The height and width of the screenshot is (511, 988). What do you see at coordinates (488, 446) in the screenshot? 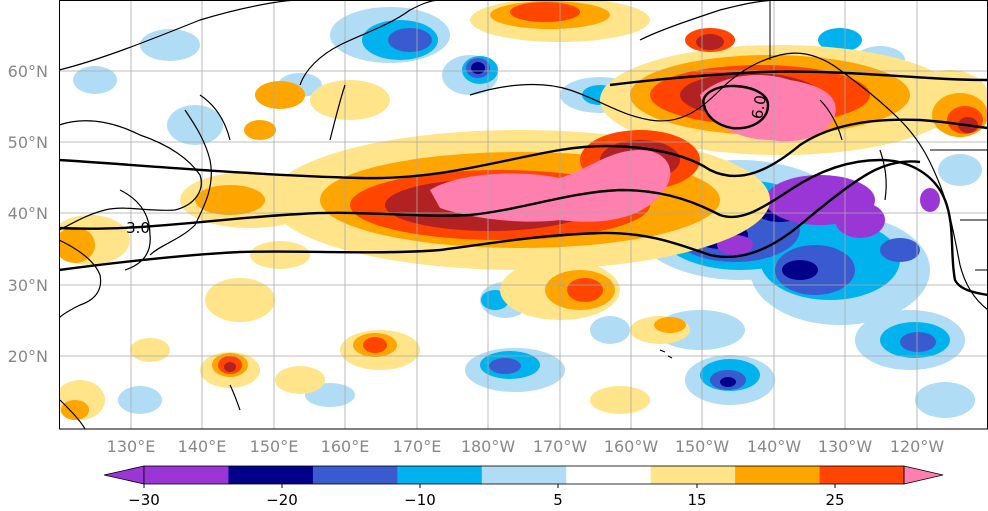
I see `lon-label-180w: 180°W` at bounding box center [488, 446].